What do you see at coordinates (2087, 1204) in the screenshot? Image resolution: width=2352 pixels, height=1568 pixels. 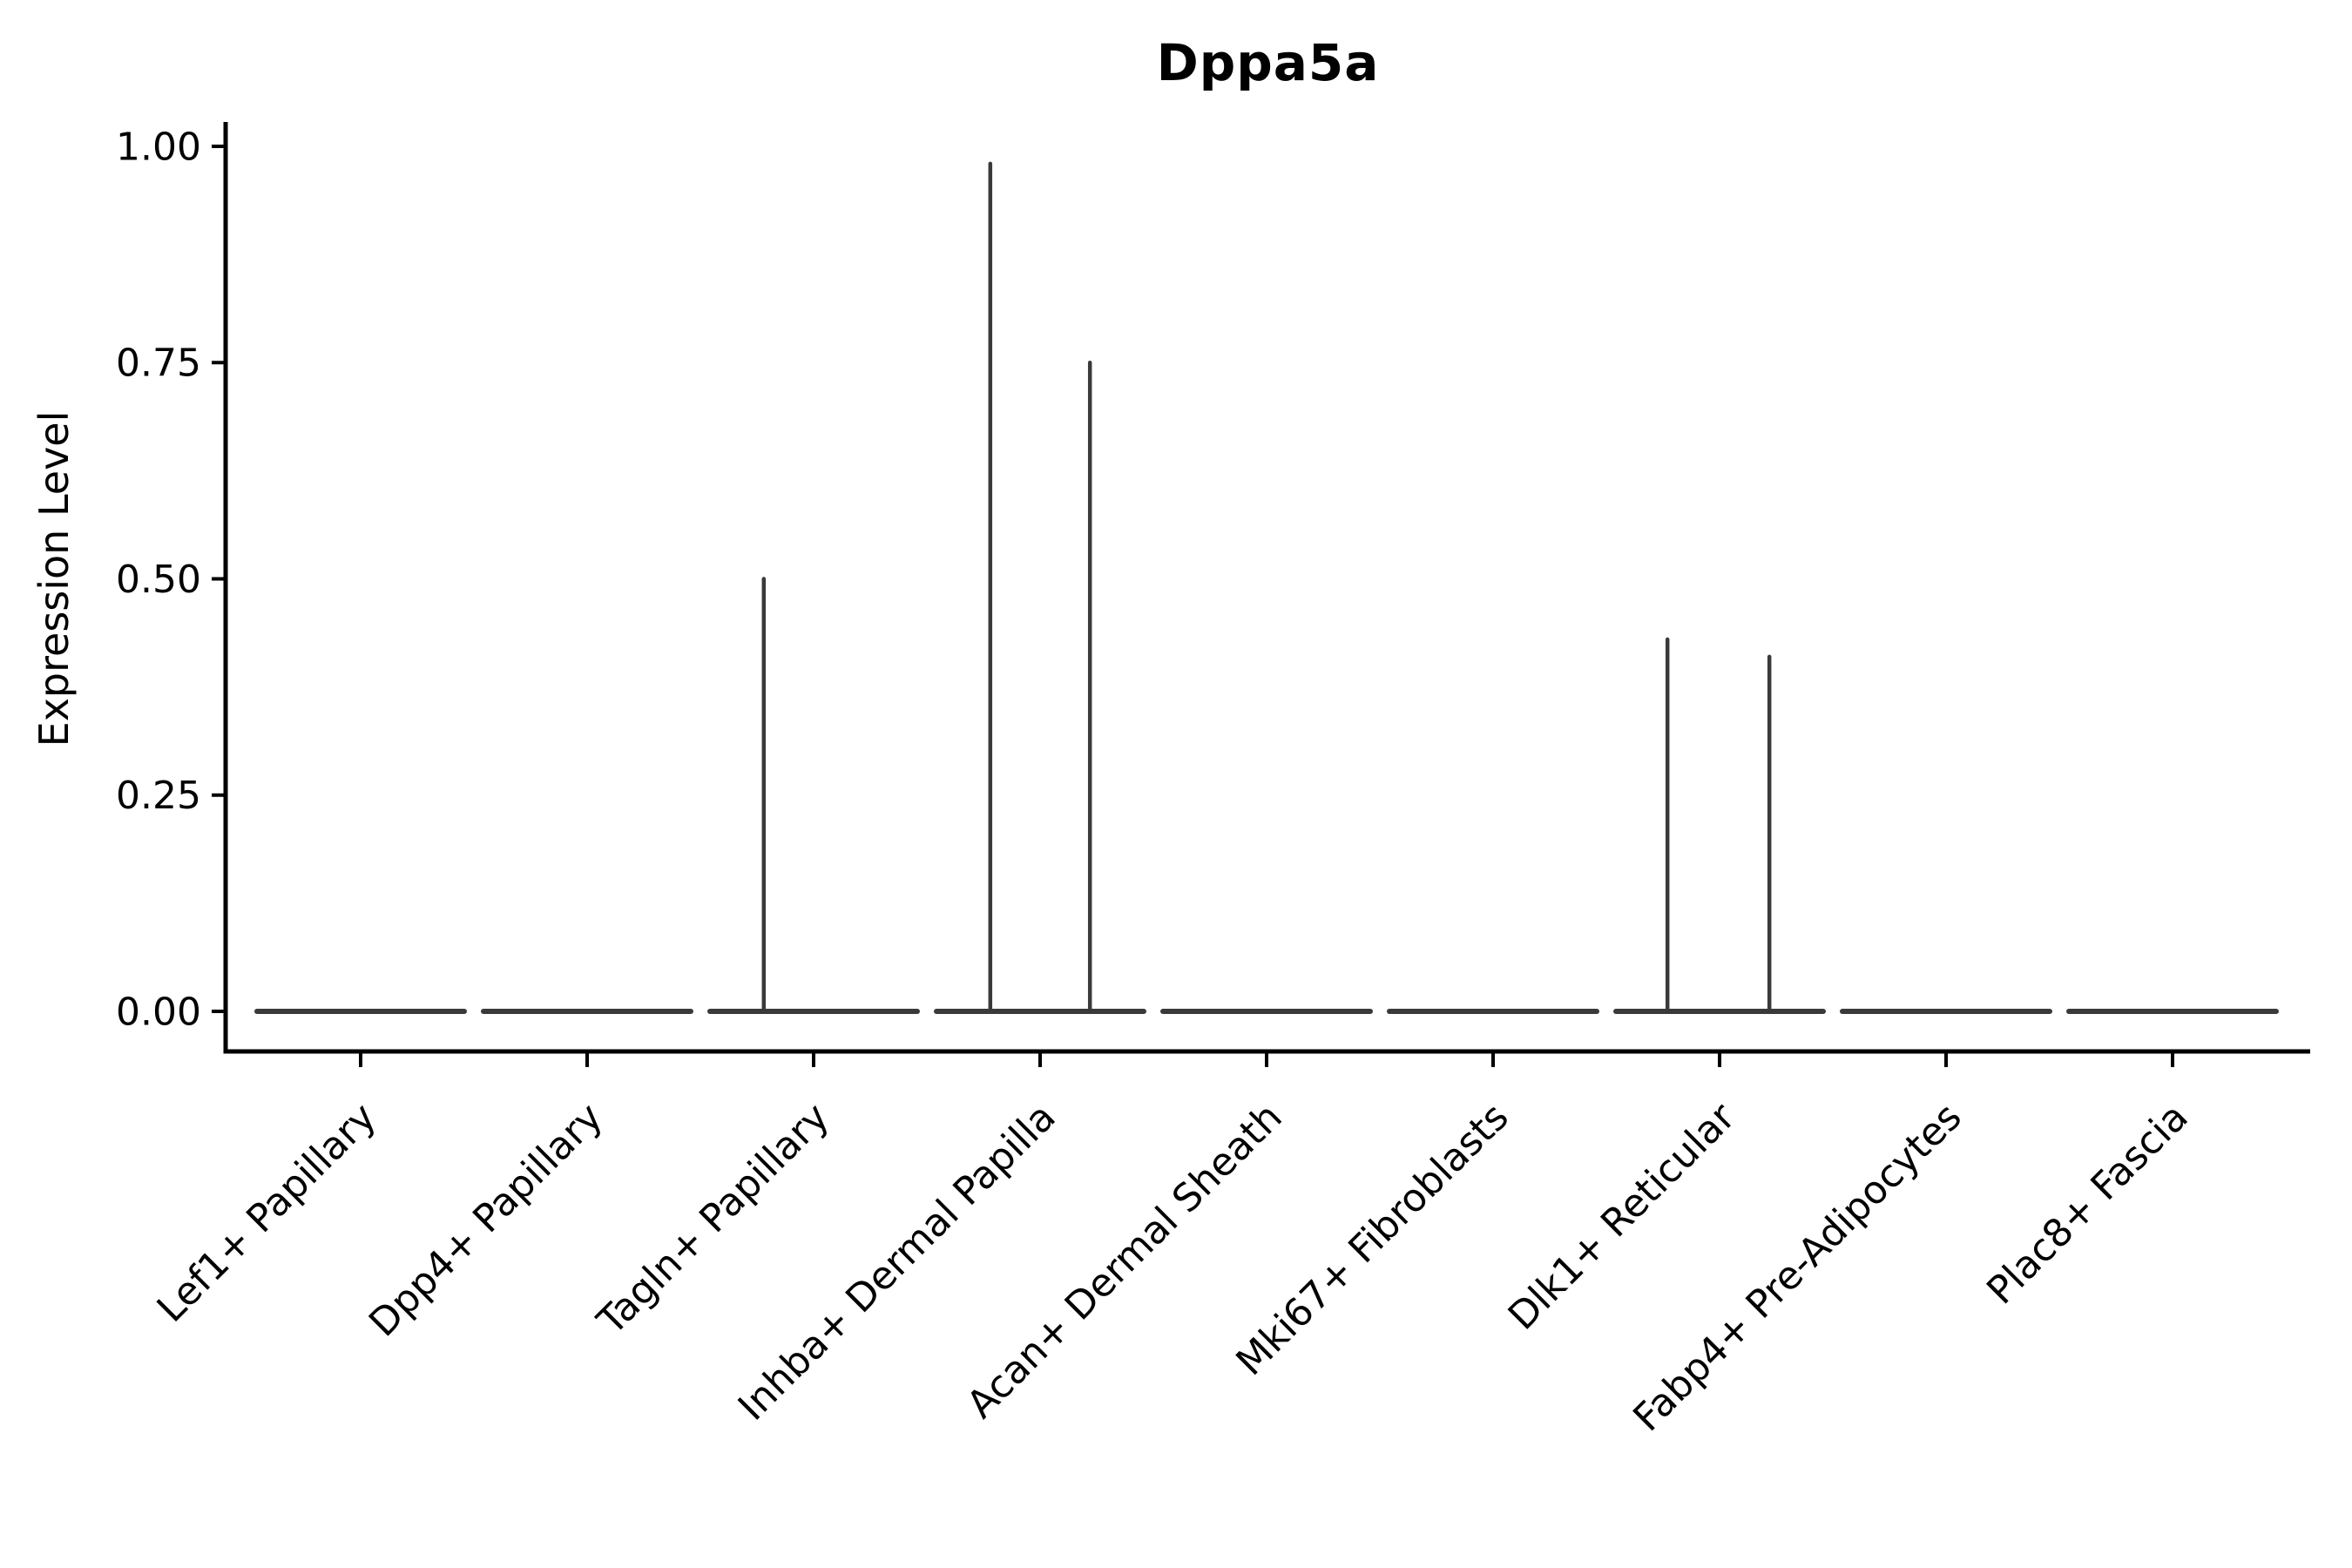 I see `x-tick-label: Plac8+ Fascia` at bounding box center [2087, 1204].